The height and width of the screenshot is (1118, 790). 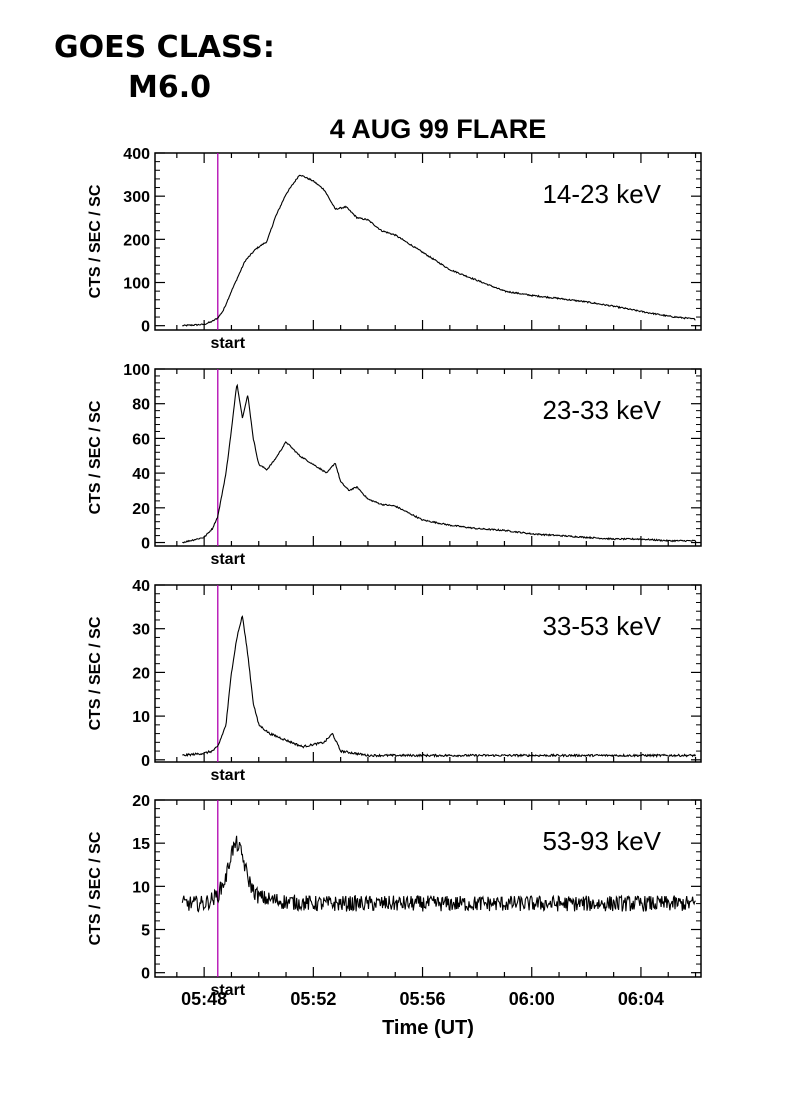 What do you see at coordinates (423, 999) in the screenshot?
I see `x-tick-label: 05:56` at bounding box center [423, 999].